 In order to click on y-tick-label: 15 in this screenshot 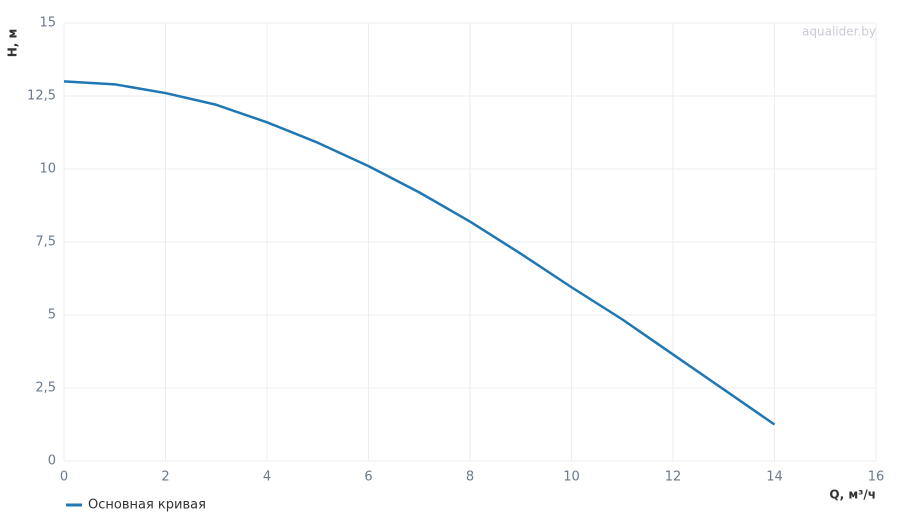, I will do `click(47, 23)`.